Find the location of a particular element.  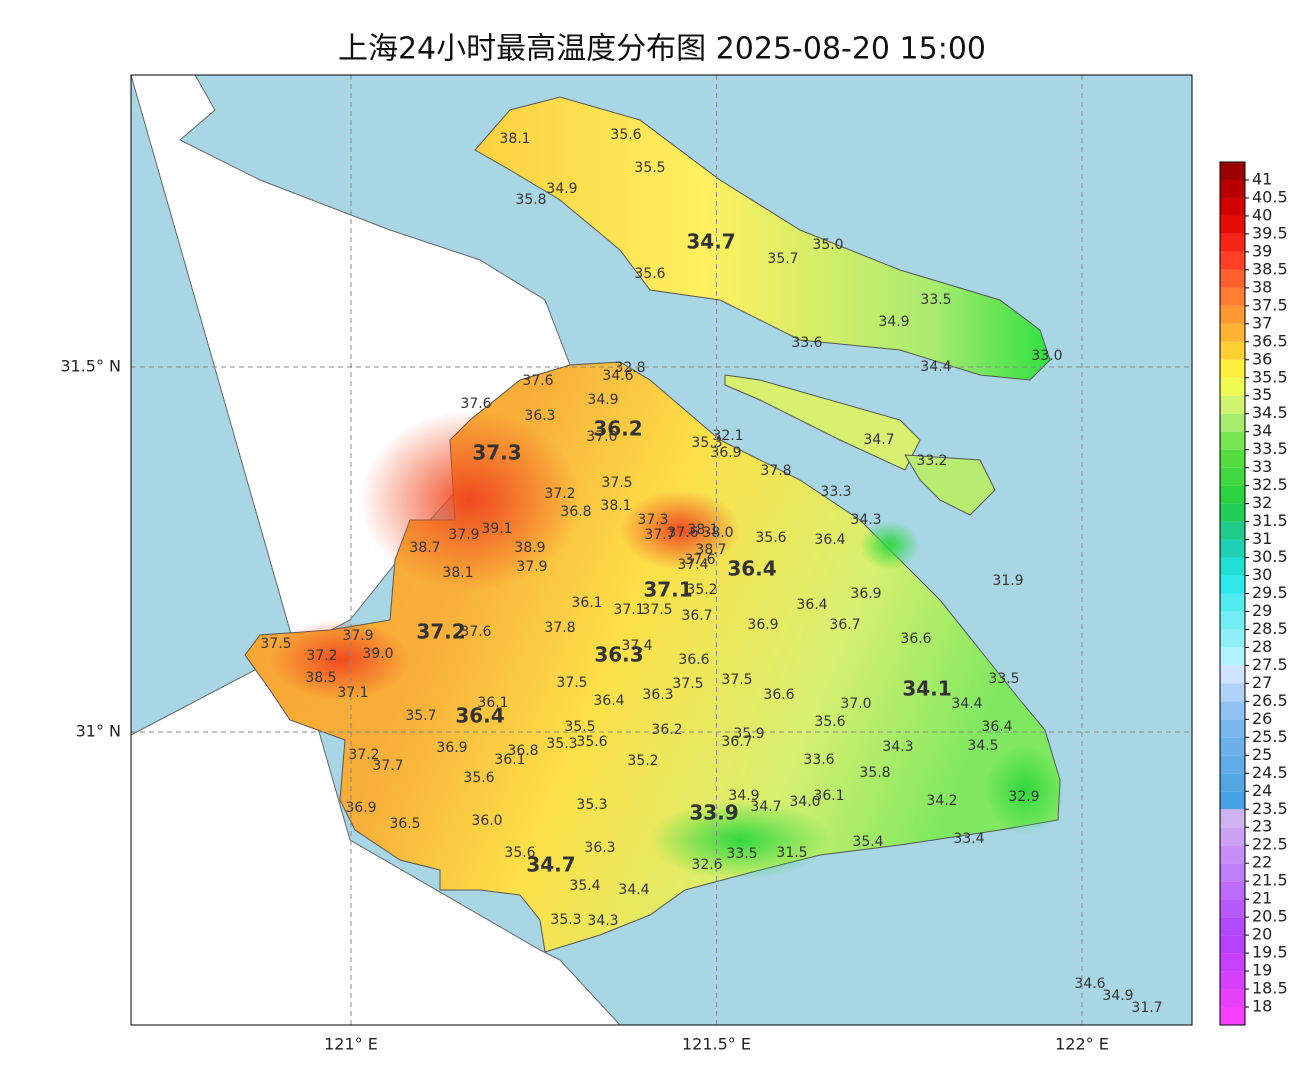

station-label: 35.9 is located at coordinates (748, 734).